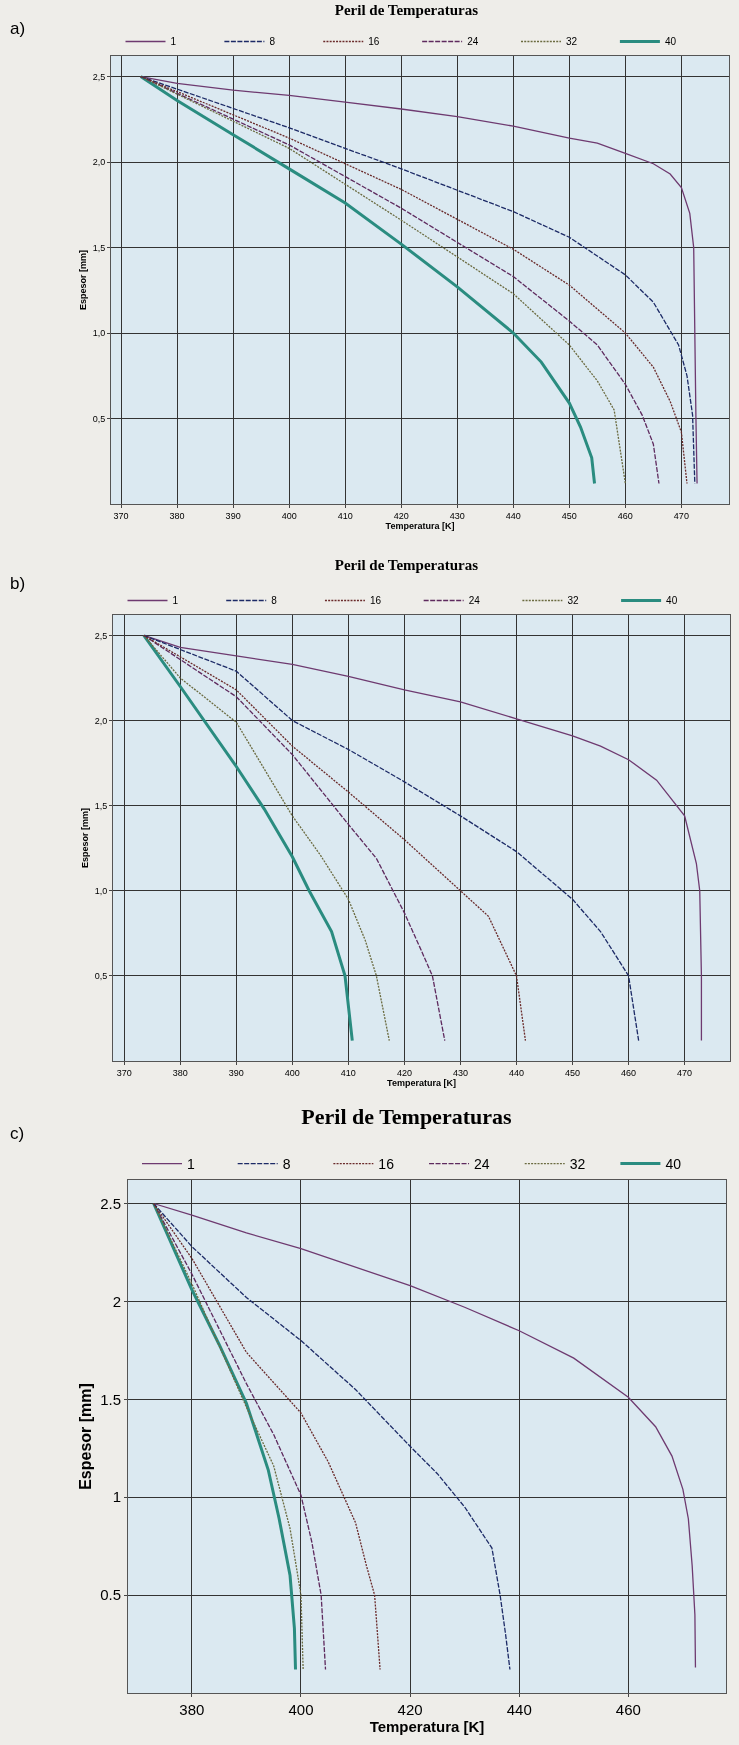 Image resolution: width=739 pixels, height=1745 pixels. What do you see at coordinates (110, 1595) in the screenshot?
I see `y-tick-label: 0.5` at bounding box center [110, 1595].